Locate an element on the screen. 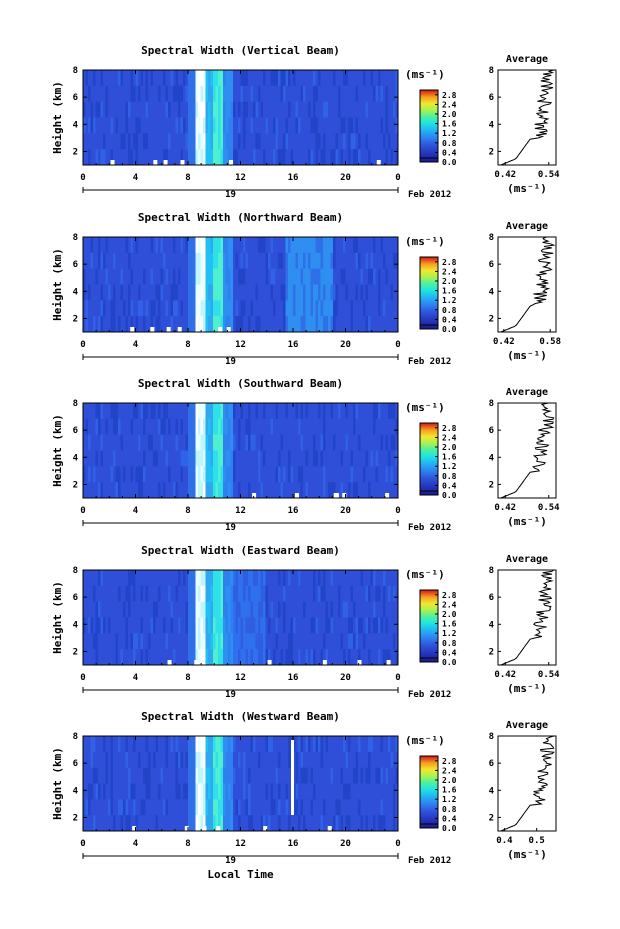 The height and width of the screenshot is (929, 620). profile-x-label: (ms⁻¹) is located at coordinates (527, 355).